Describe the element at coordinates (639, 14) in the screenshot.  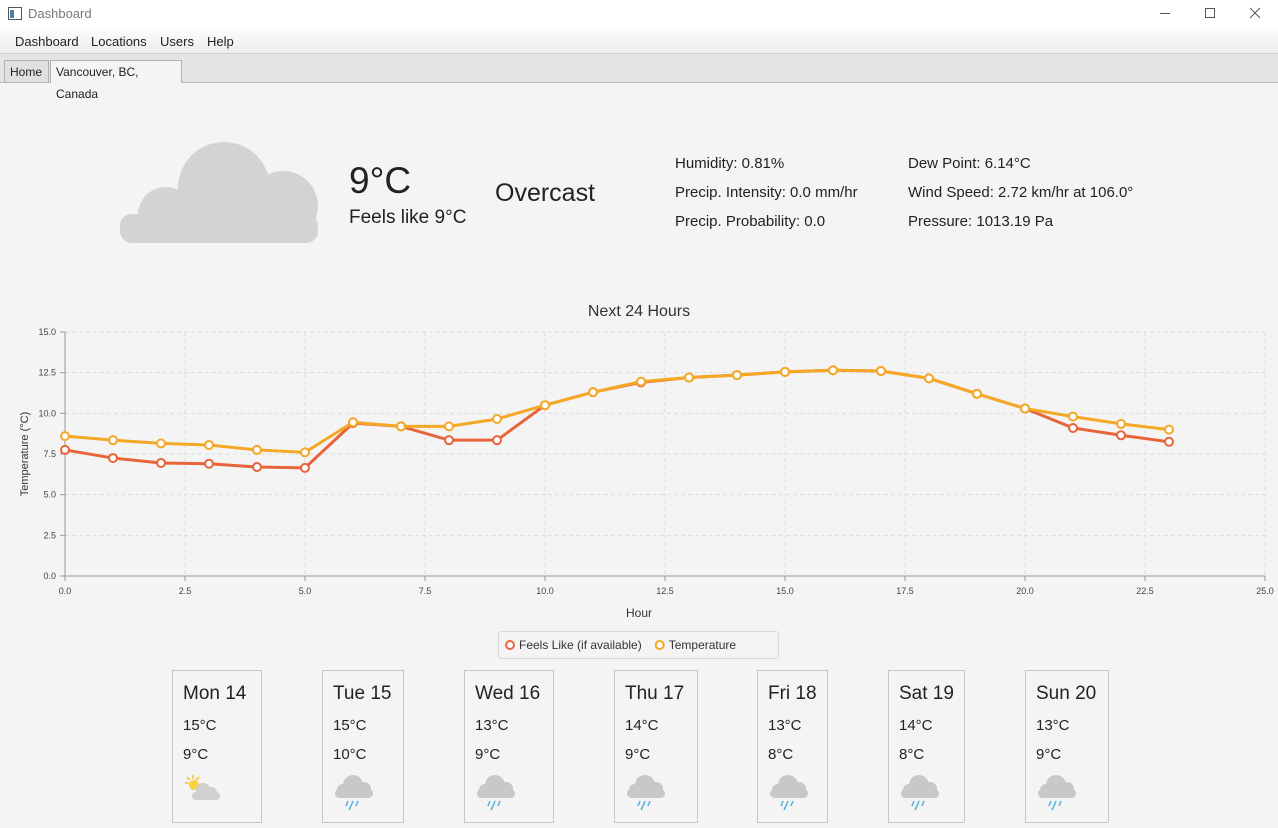
I see `title-bar: Dashboard` at that location.